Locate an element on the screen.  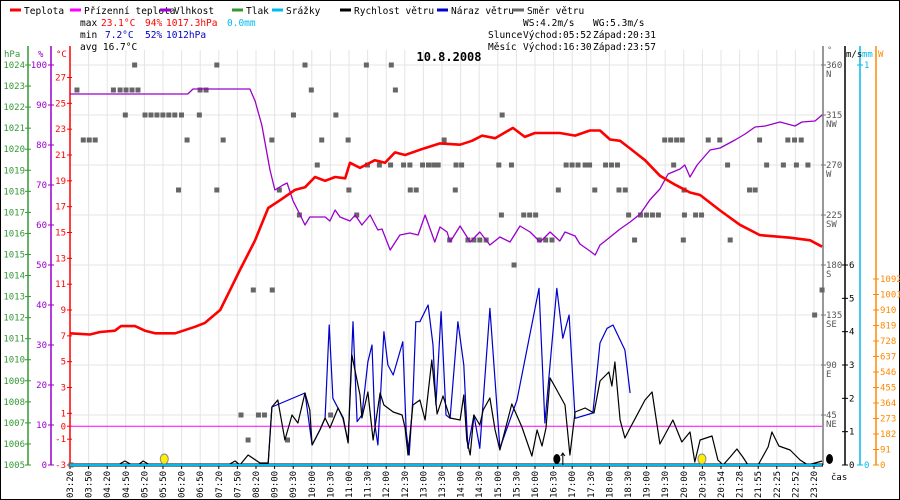
solar-tick-label: 1001 is located at coordinates (890, 296).